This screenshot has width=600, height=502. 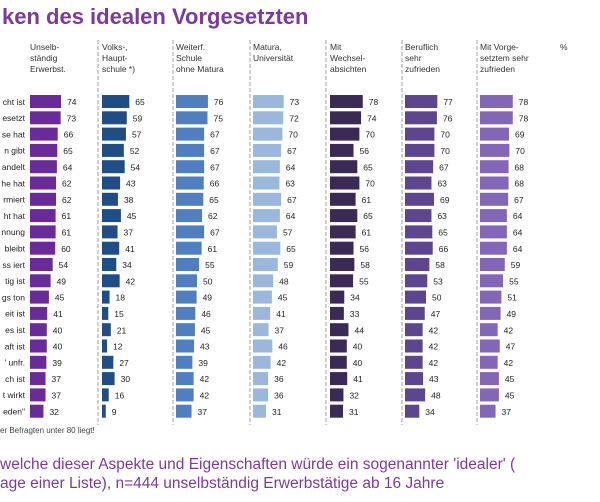 I want to click on bar-s4-r17, so click(x=262, y=362).